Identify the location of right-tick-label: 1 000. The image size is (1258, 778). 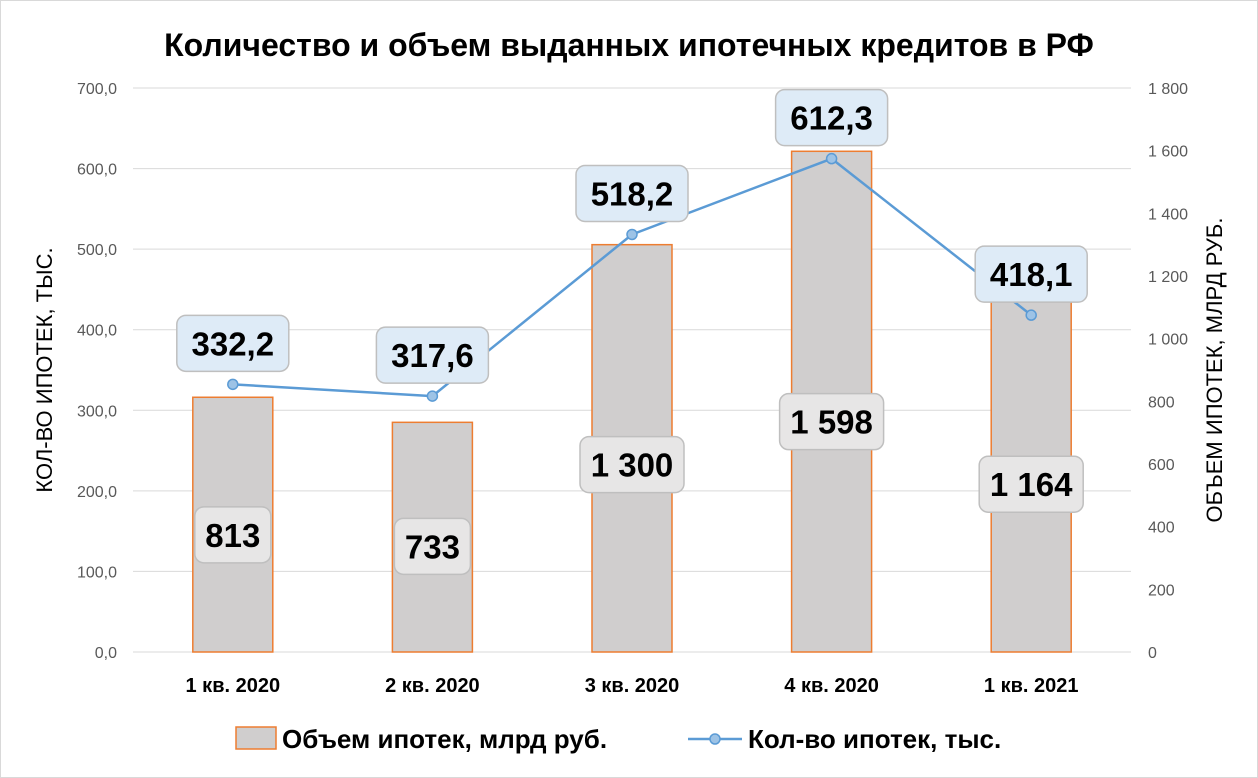
(1168, 340).